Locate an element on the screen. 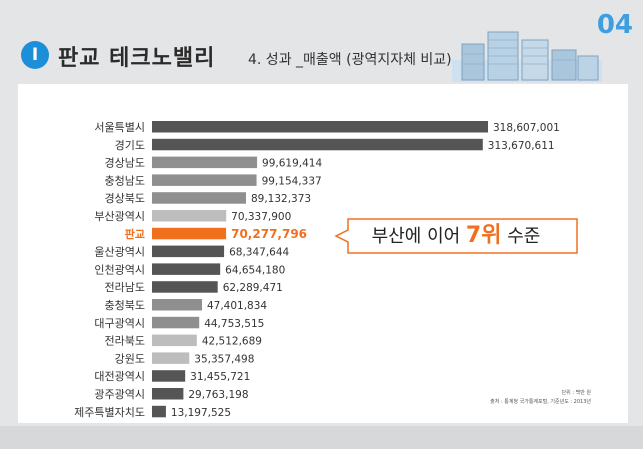 This screenshot has width=643, height=449. category-label: 울산광역시 is located at coordinates (119, 252).